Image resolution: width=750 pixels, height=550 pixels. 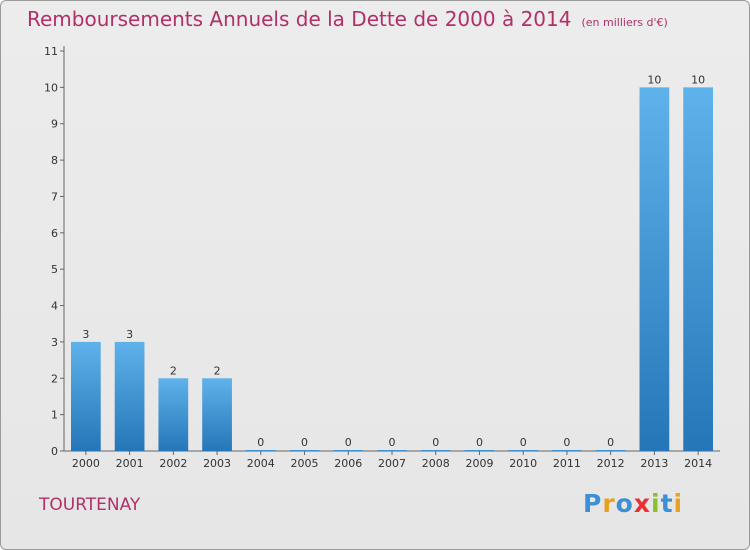 I want to click on x-tick-label-2006: 2006, so click(x=348, y=463).